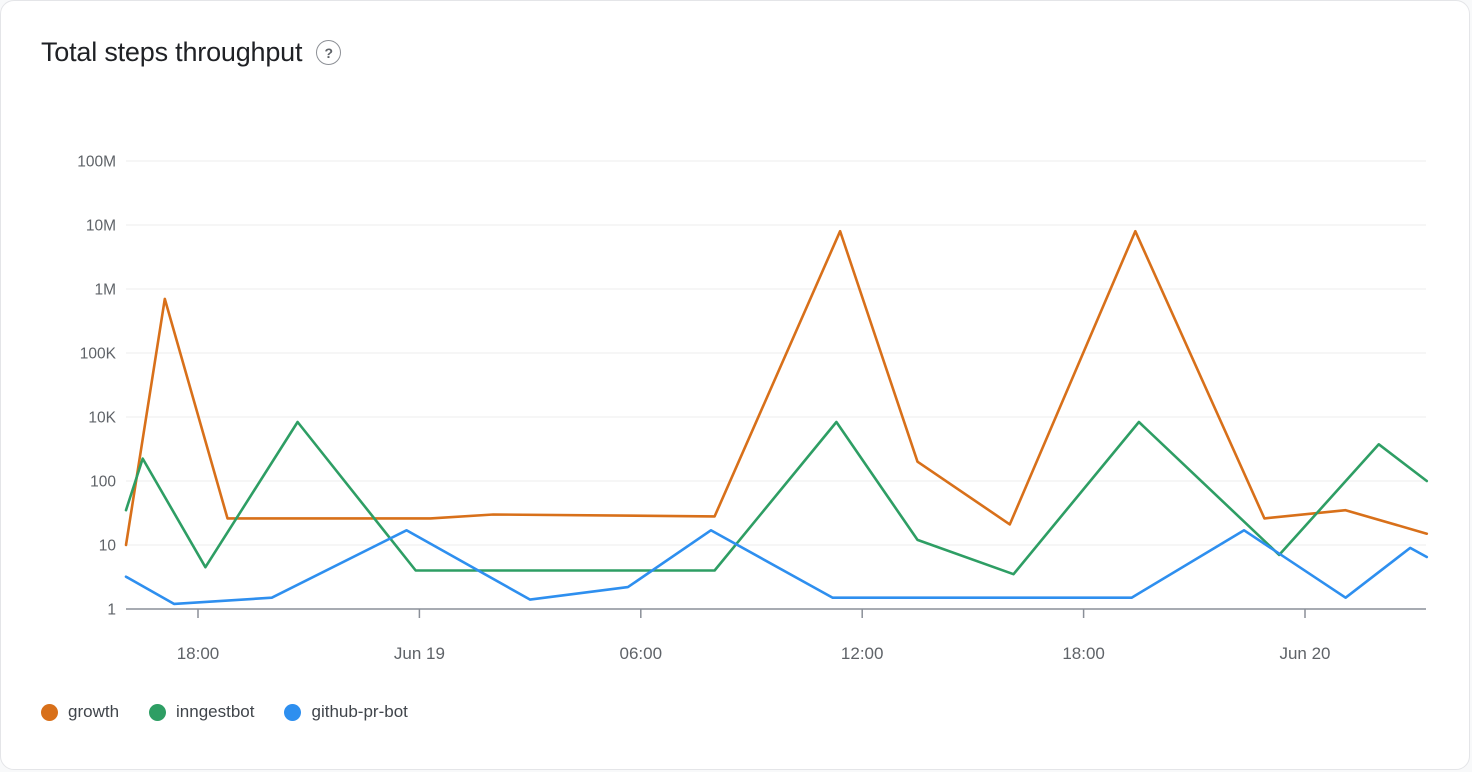 The image size is (1472, 772). What do you see at coordinates (641, 653) in the screenshot?
I see `x-tick-label: 06:00` at bounding box center [641, 653].